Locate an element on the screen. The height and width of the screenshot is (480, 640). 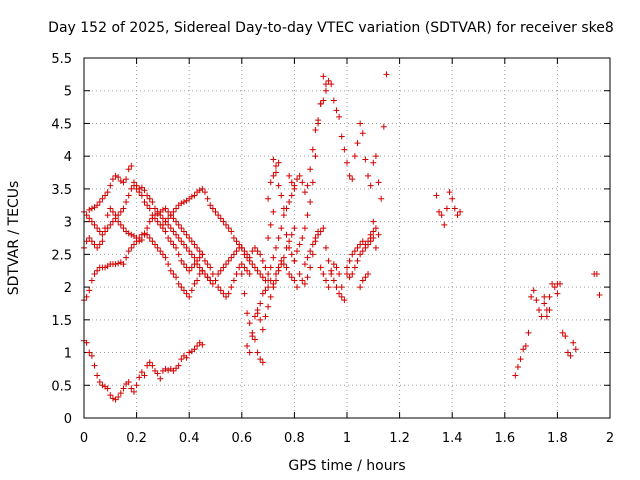
series-arc-low-rising is located at coordinates (143, 370).